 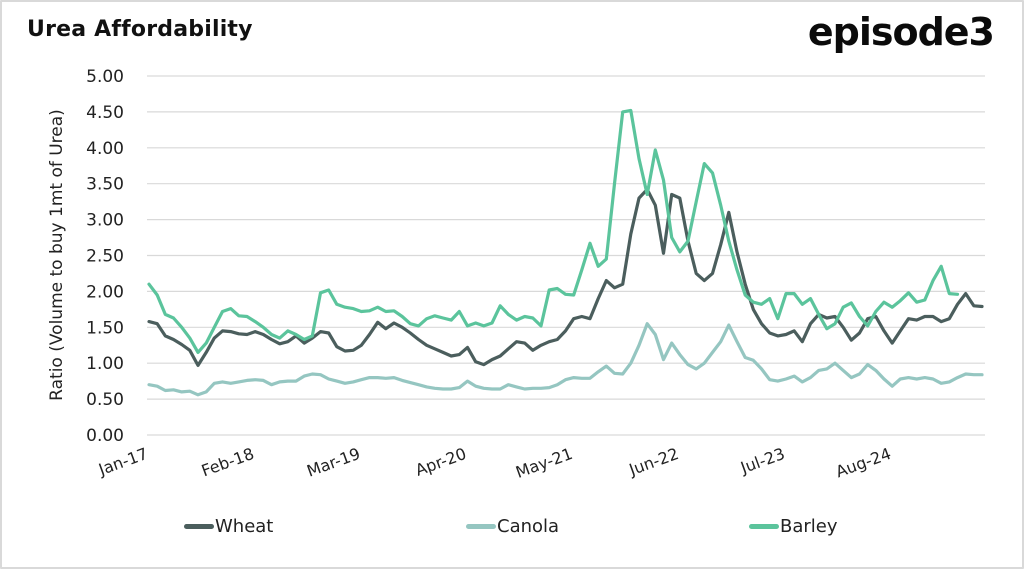 I want to click on x-tick-label: Mar-19, so click(x=333, y=462).